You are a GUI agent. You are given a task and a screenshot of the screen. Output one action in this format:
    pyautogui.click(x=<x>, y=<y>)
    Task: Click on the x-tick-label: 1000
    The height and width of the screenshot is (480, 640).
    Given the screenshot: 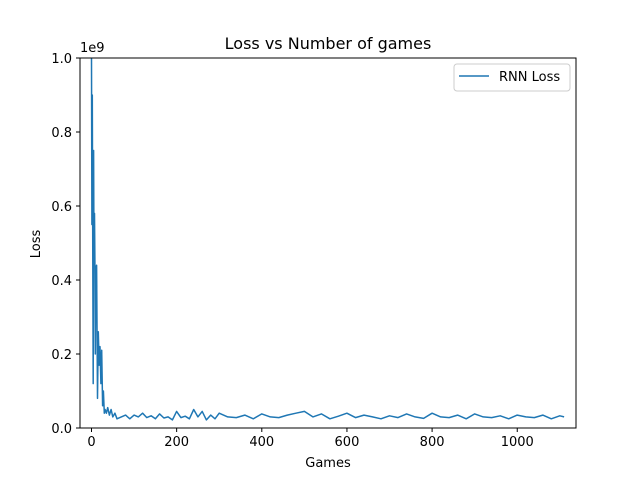 What is the action you would take?
    pyautogui.click(x=517, y=442)
    